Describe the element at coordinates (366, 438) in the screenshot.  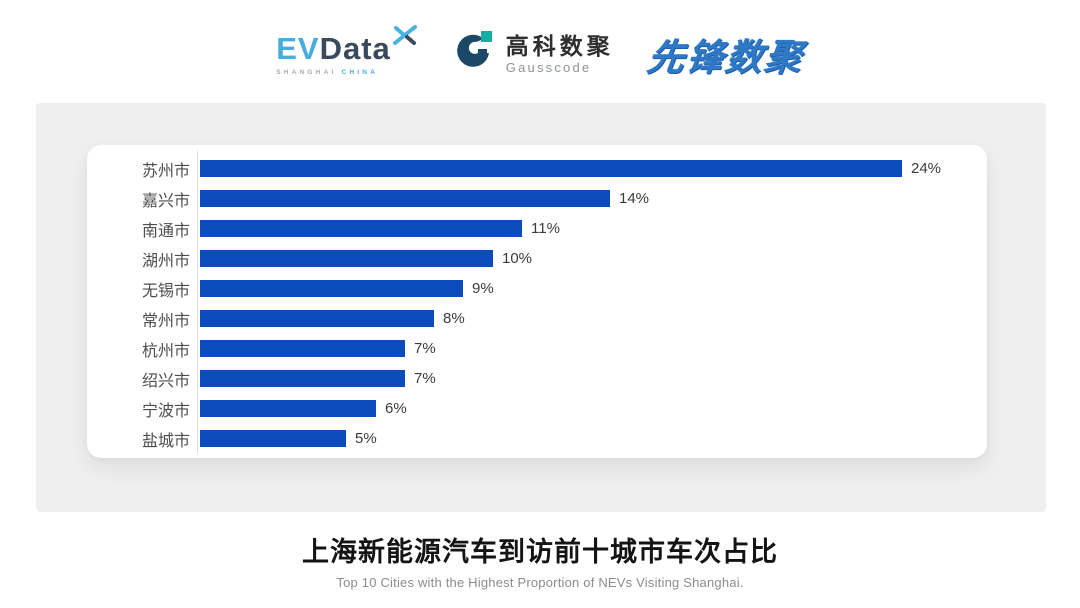
I see `value-label: 5%` at that location.